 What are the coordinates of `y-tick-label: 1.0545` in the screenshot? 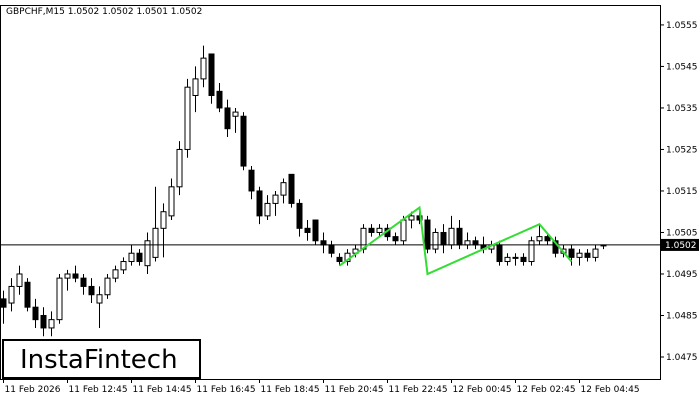 It's located at (682, 67).